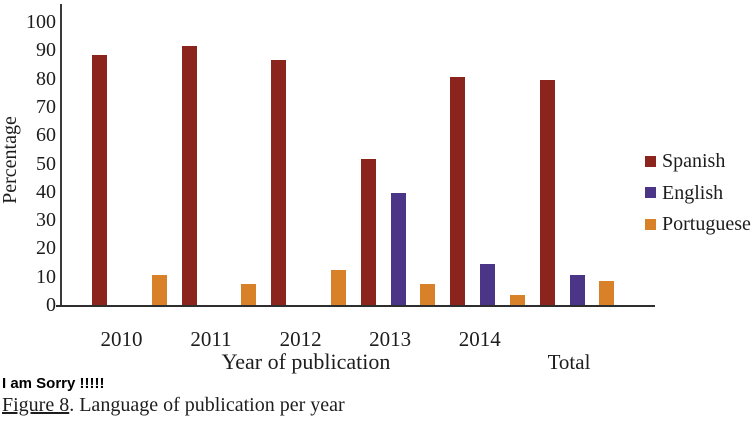 The height and width of the screenshot is (426, 753). I want to click on y-tick-80: 80, so click(46, 78).